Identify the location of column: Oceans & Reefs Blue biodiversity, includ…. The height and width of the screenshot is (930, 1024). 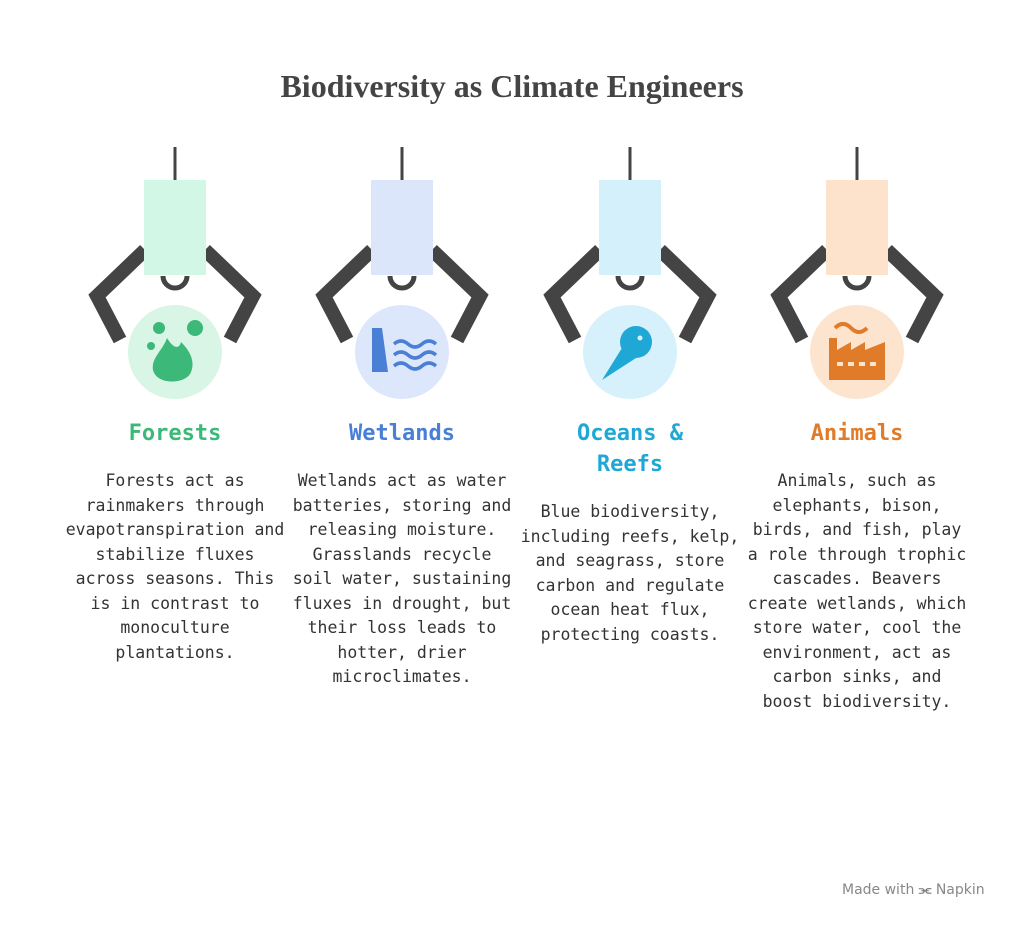
(630, 532).